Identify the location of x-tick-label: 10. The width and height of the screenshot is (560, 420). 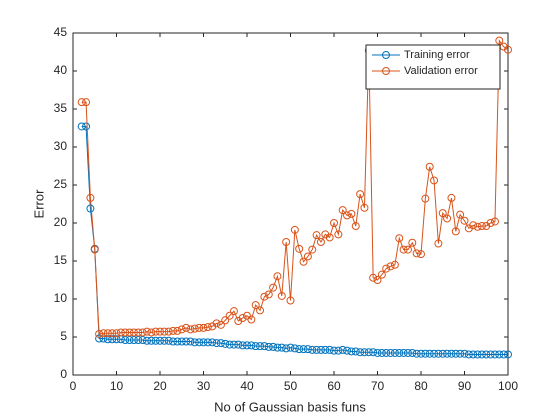
(117, 386).